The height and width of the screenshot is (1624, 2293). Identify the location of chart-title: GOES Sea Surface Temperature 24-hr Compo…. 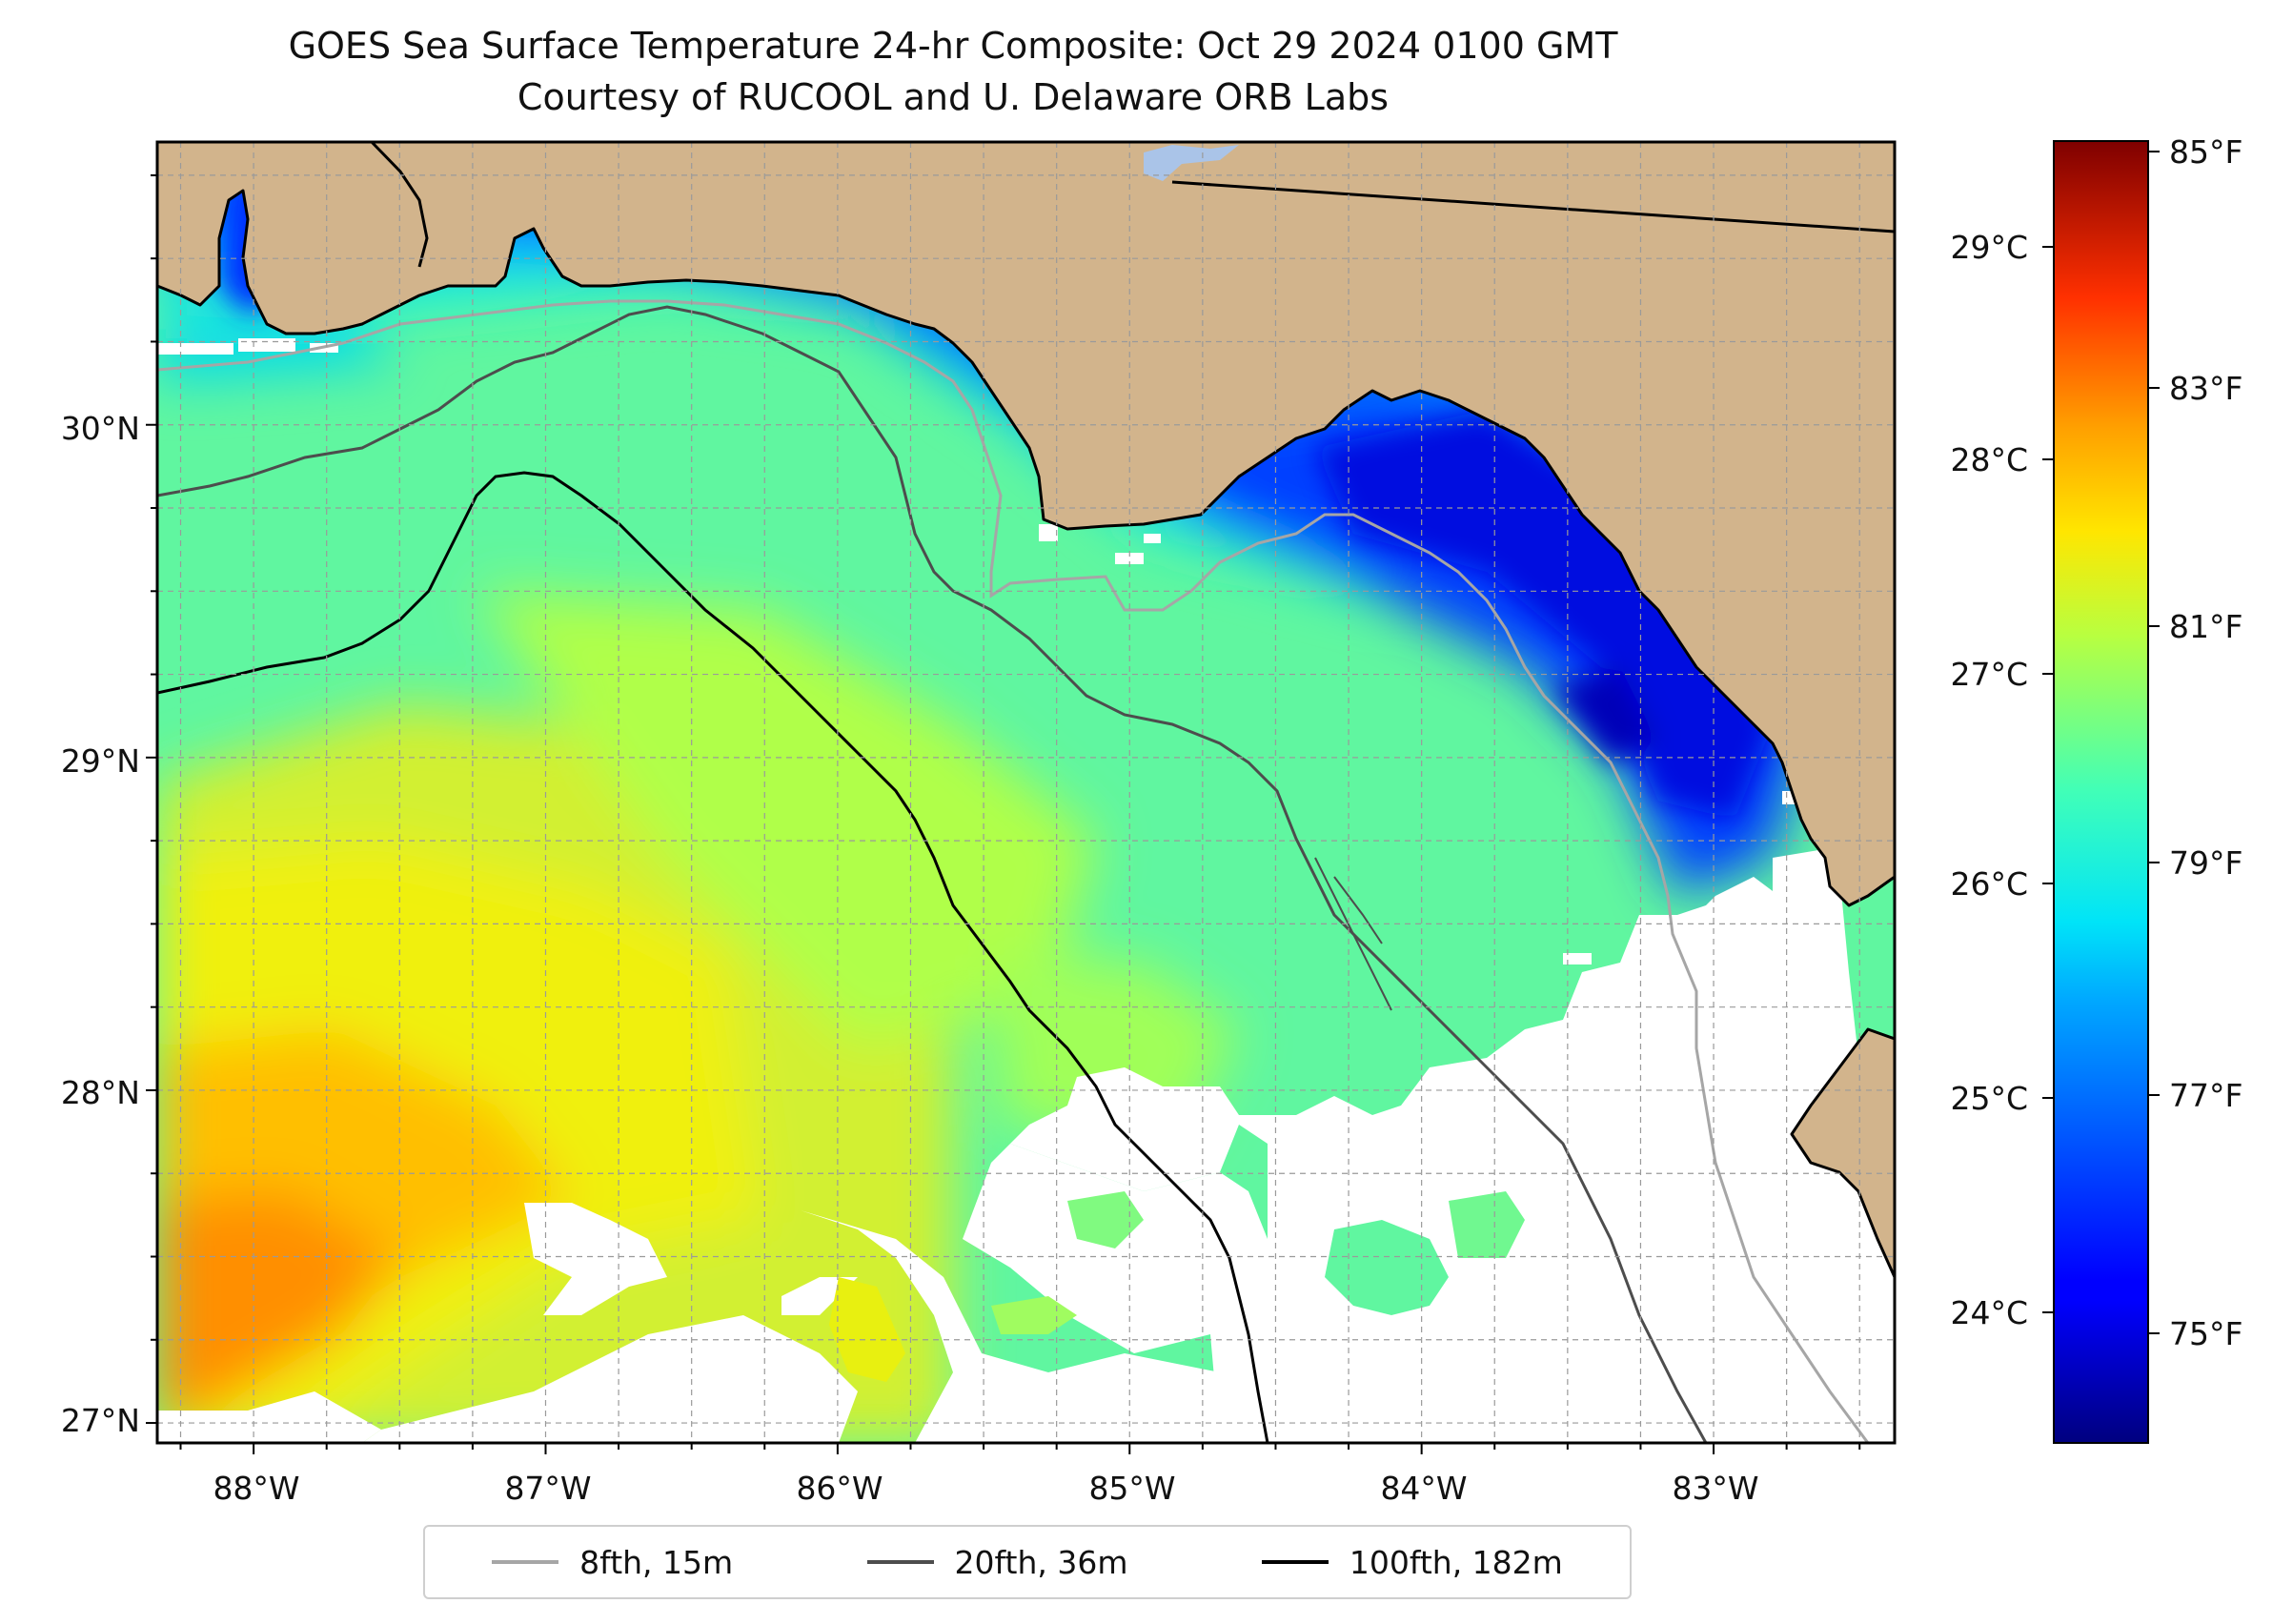
(953, 46).